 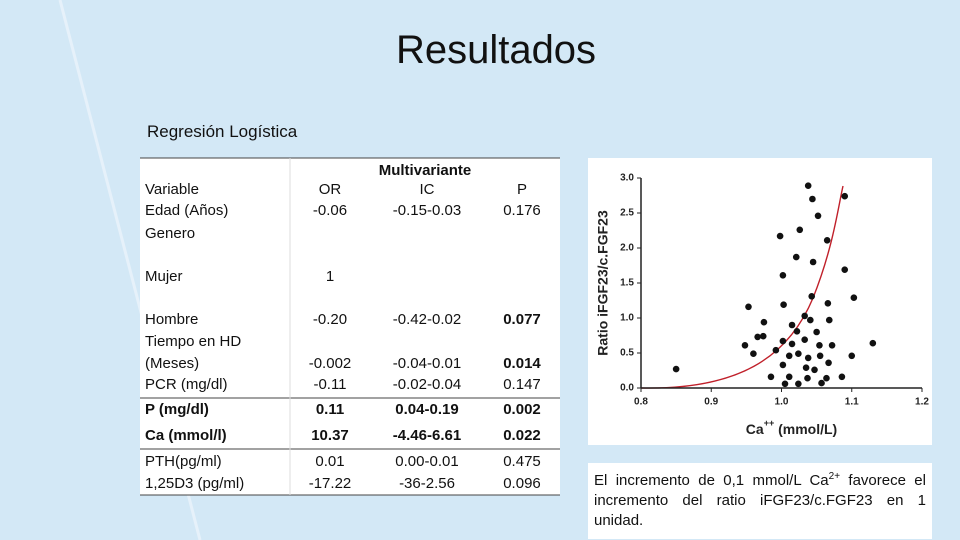 What do you see at coordinates (172, 189) in the screenshot?
I see `header-cell: Variable` at bounding box center [172, 189].